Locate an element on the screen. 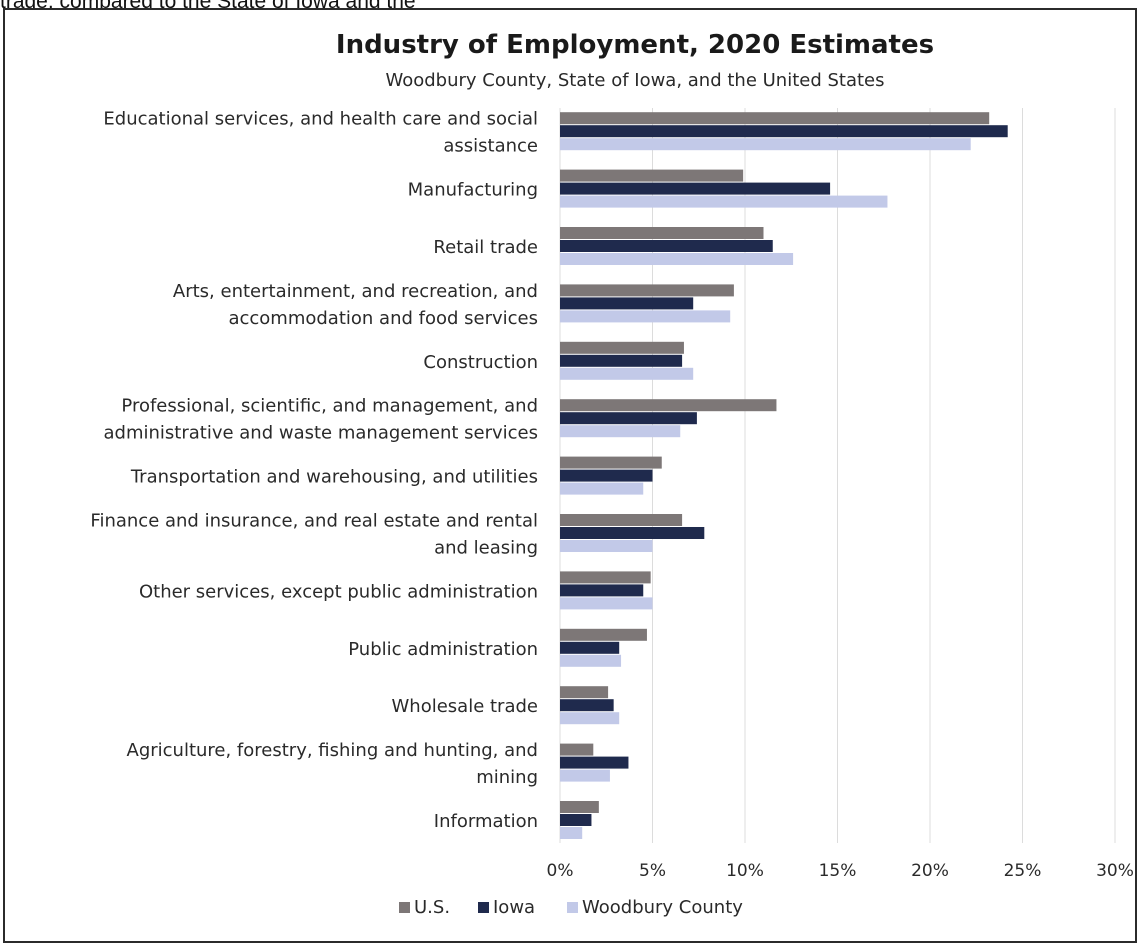 The height and width of the screenshot is (946, 1143). legend-label: Iowa is located at coordinates (514, 907).